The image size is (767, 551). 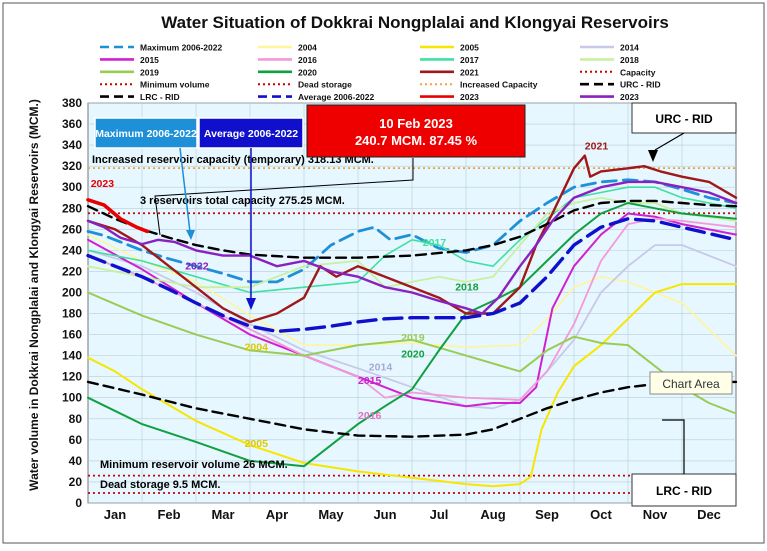 What do you see at coordinates (467, 287) in the screenshot?
I see `series-label: 2018` at bounding box center [467, 287].